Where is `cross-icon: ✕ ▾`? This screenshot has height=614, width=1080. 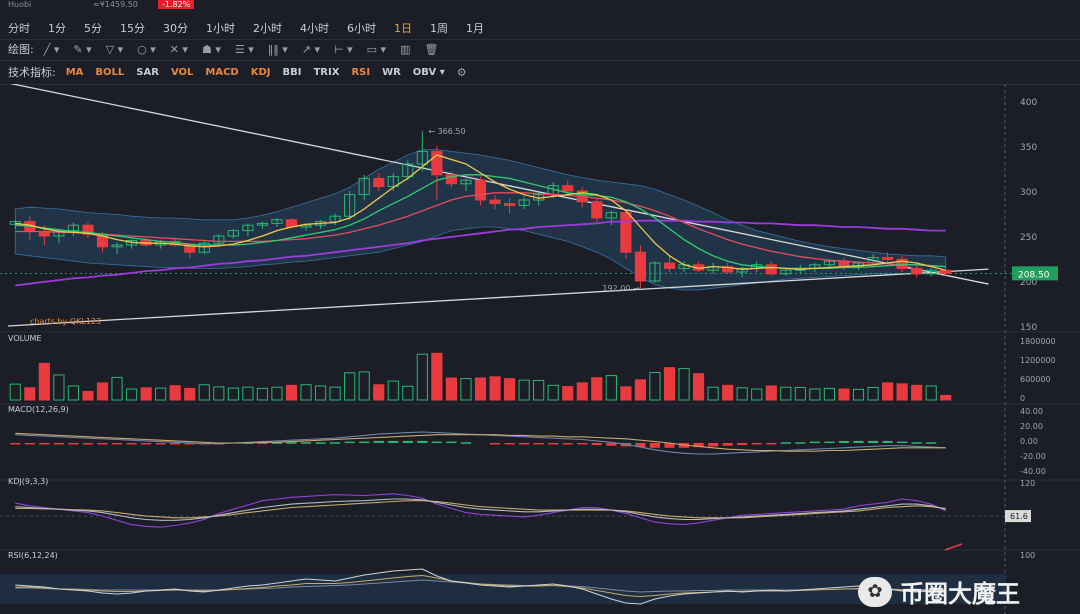
cross-icon: ✕ ▾ is located at coordinates (178, 49).